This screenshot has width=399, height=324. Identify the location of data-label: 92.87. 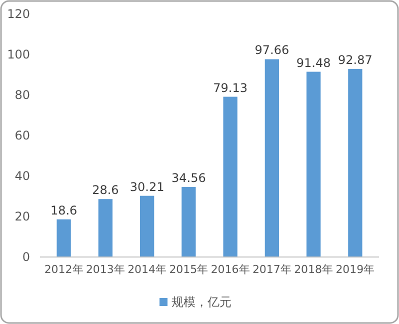
(355, 59).